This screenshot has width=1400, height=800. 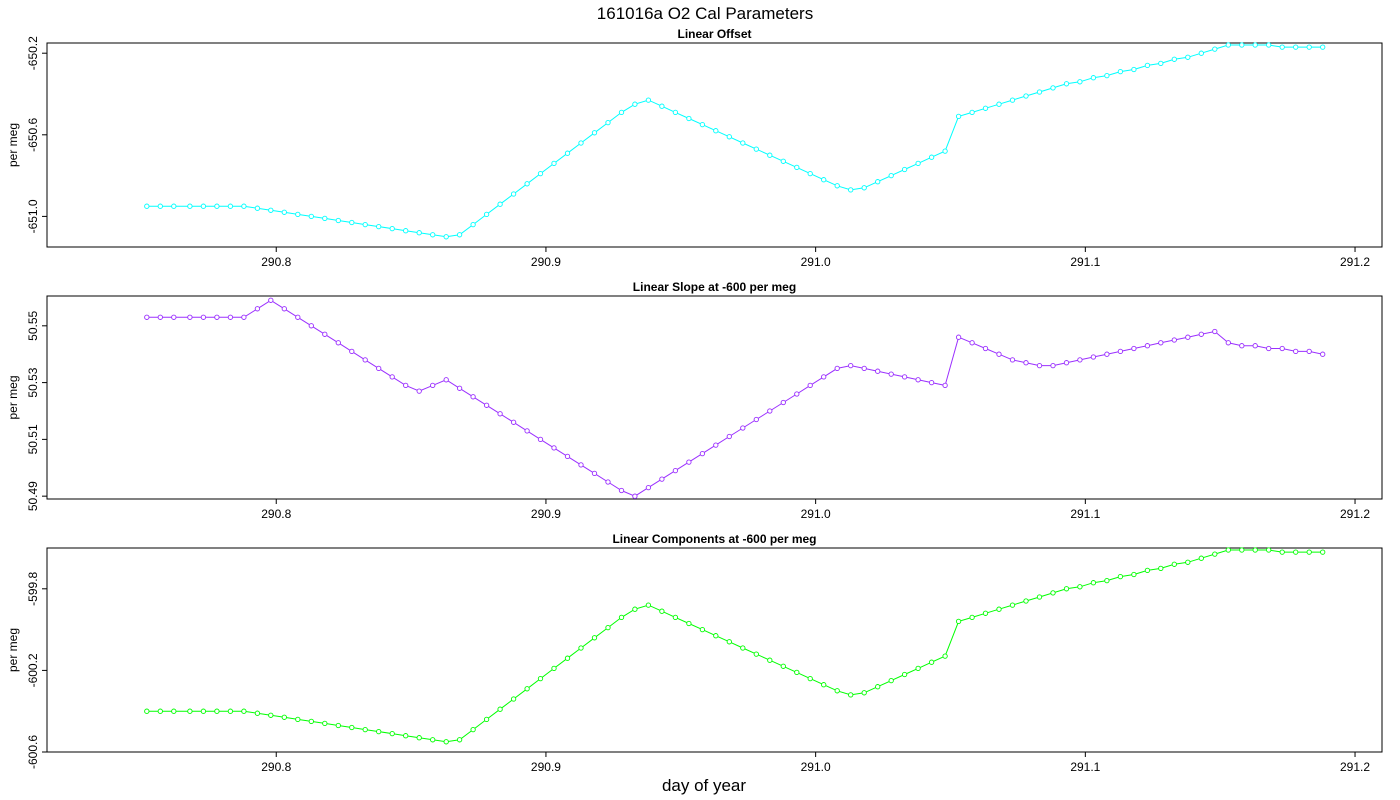 What do you see at coordinates (1355, 514) in the screenshot?
I see `x-tick-label: 291.2` at bounding box center [1355, 514].